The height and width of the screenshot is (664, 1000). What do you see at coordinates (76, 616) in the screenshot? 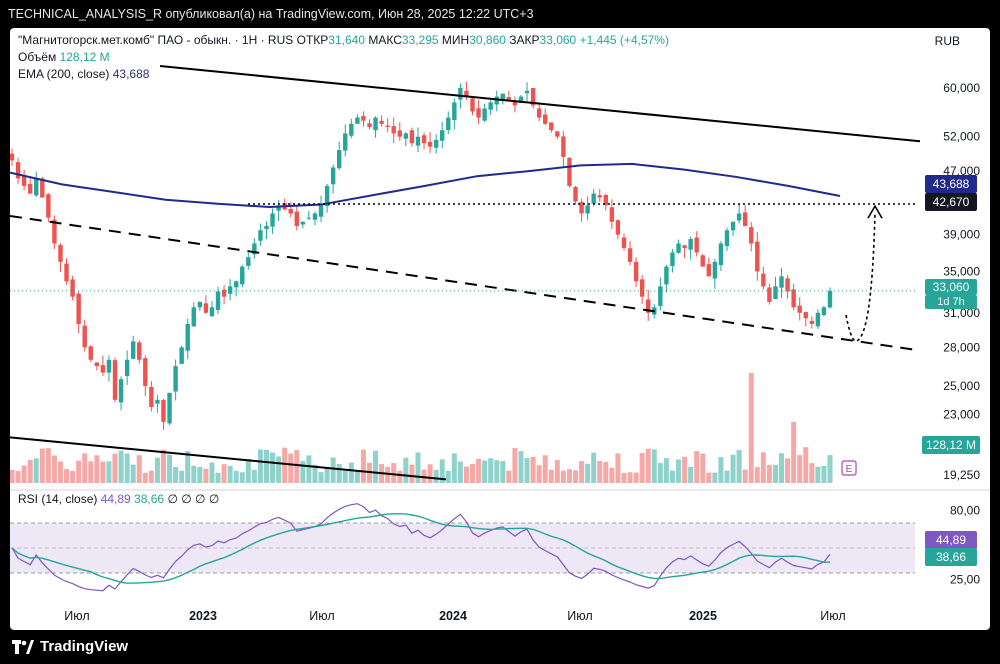
I see `time-tick-label: Июл` at bounding box center [76, 616].